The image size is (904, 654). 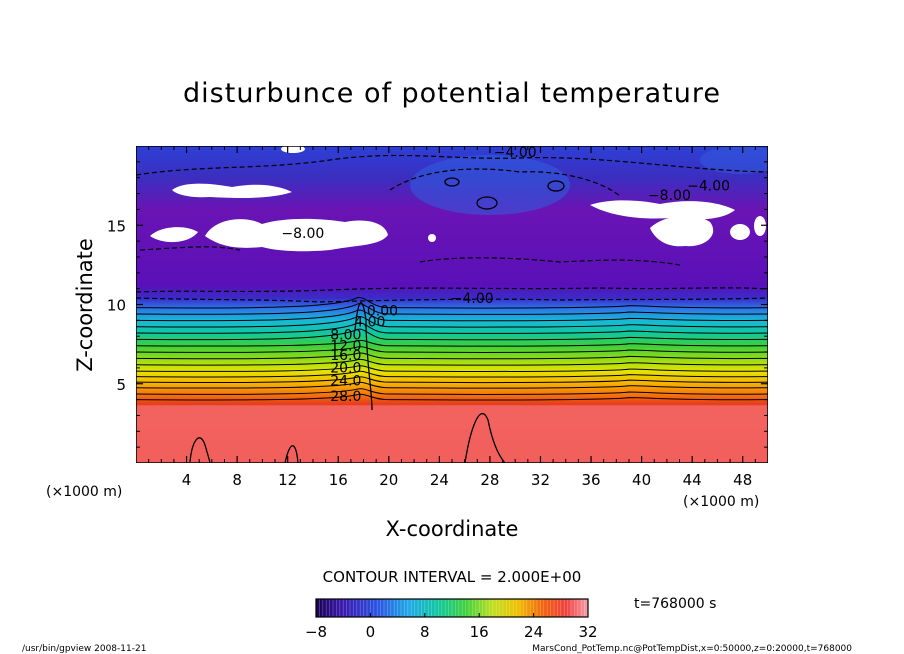 What do you see at coordinates (451, 627) in the screenshot?
I see `colorbar-ticks: −8 0 8 16 24 32` at bounding box center [451, 627].